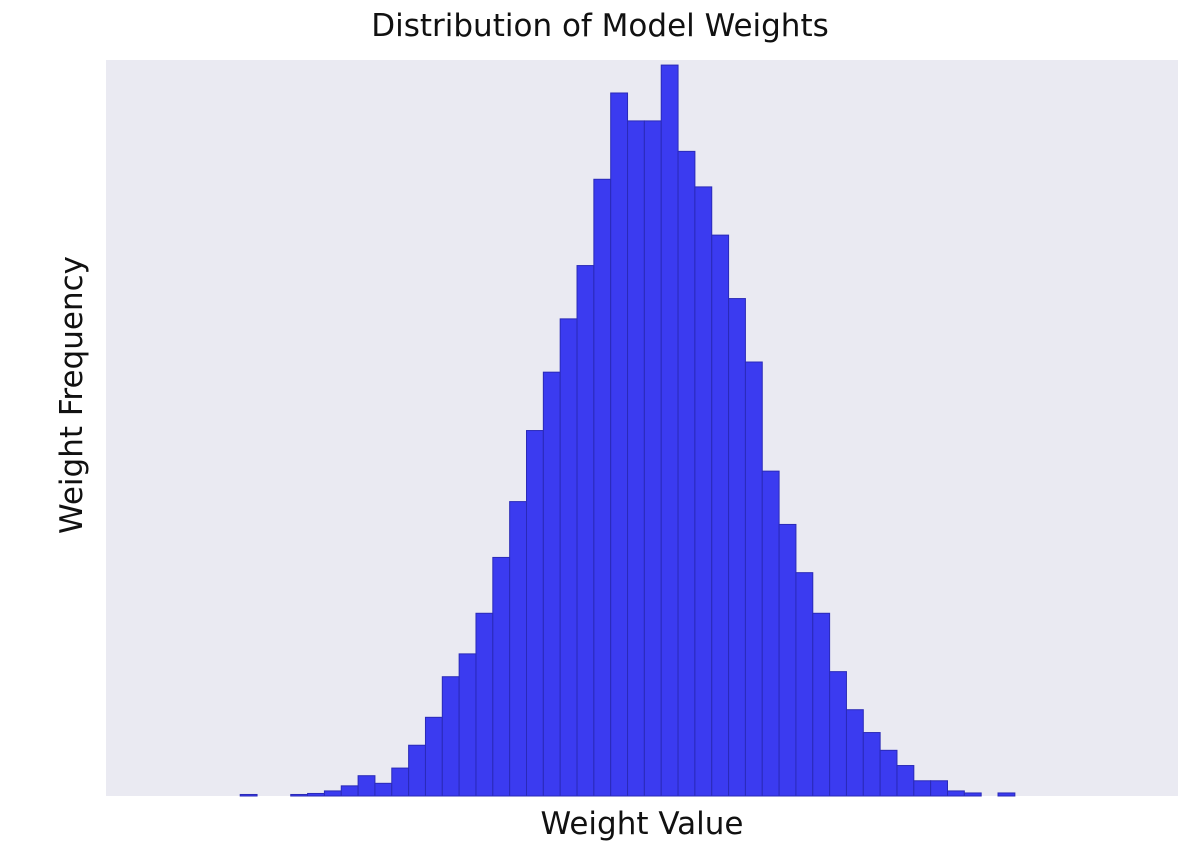 The height and width of the screenshot is (852, 1200). What do you see at coordinates (600, 26) in the screenshot?
I see `chart-title: Distribution of Model Weights` at bounding box center [600, 26].